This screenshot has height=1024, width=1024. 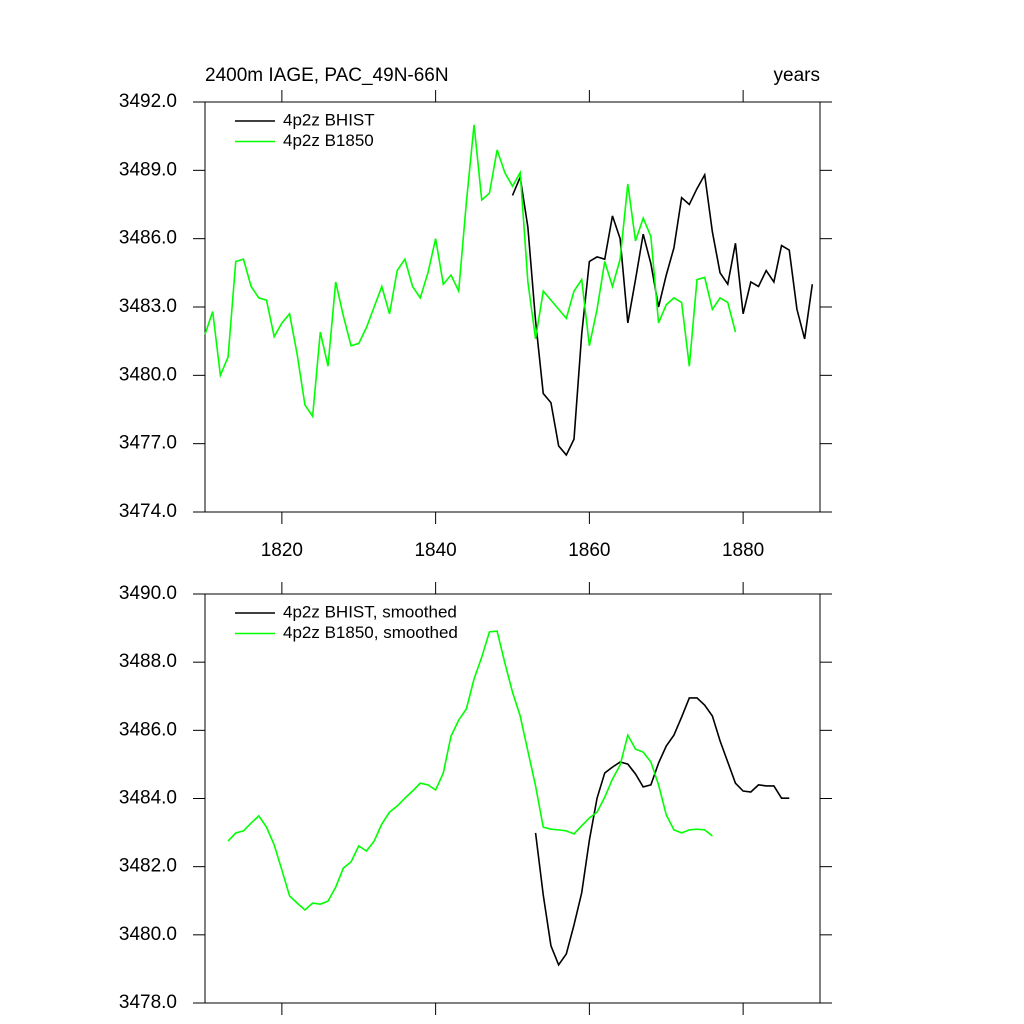 I want to click on y-tick-label: 3474.0, so click(x=148, y=511).